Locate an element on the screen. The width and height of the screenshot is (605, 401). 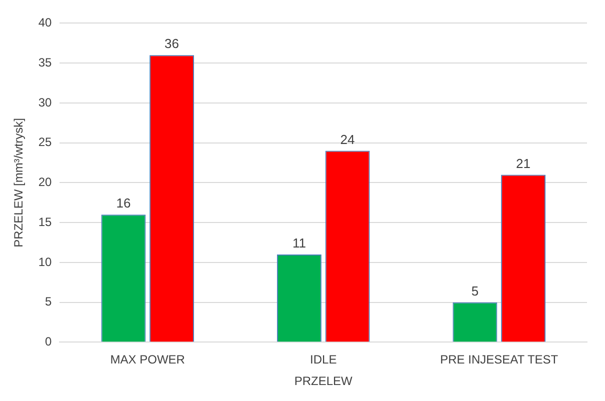
y-tick-label: 35 is located at coordinates (45, 62).